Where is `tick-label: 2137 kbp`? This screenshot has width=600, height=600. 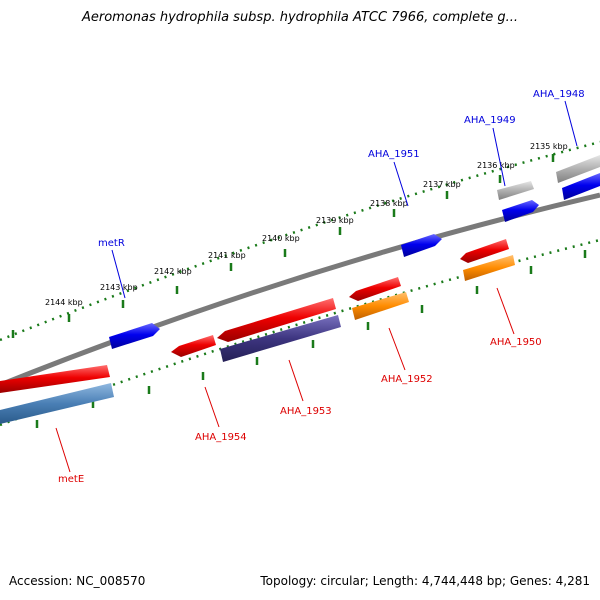
tick-label: 2137 kbp is located at coordinates (442, 184).